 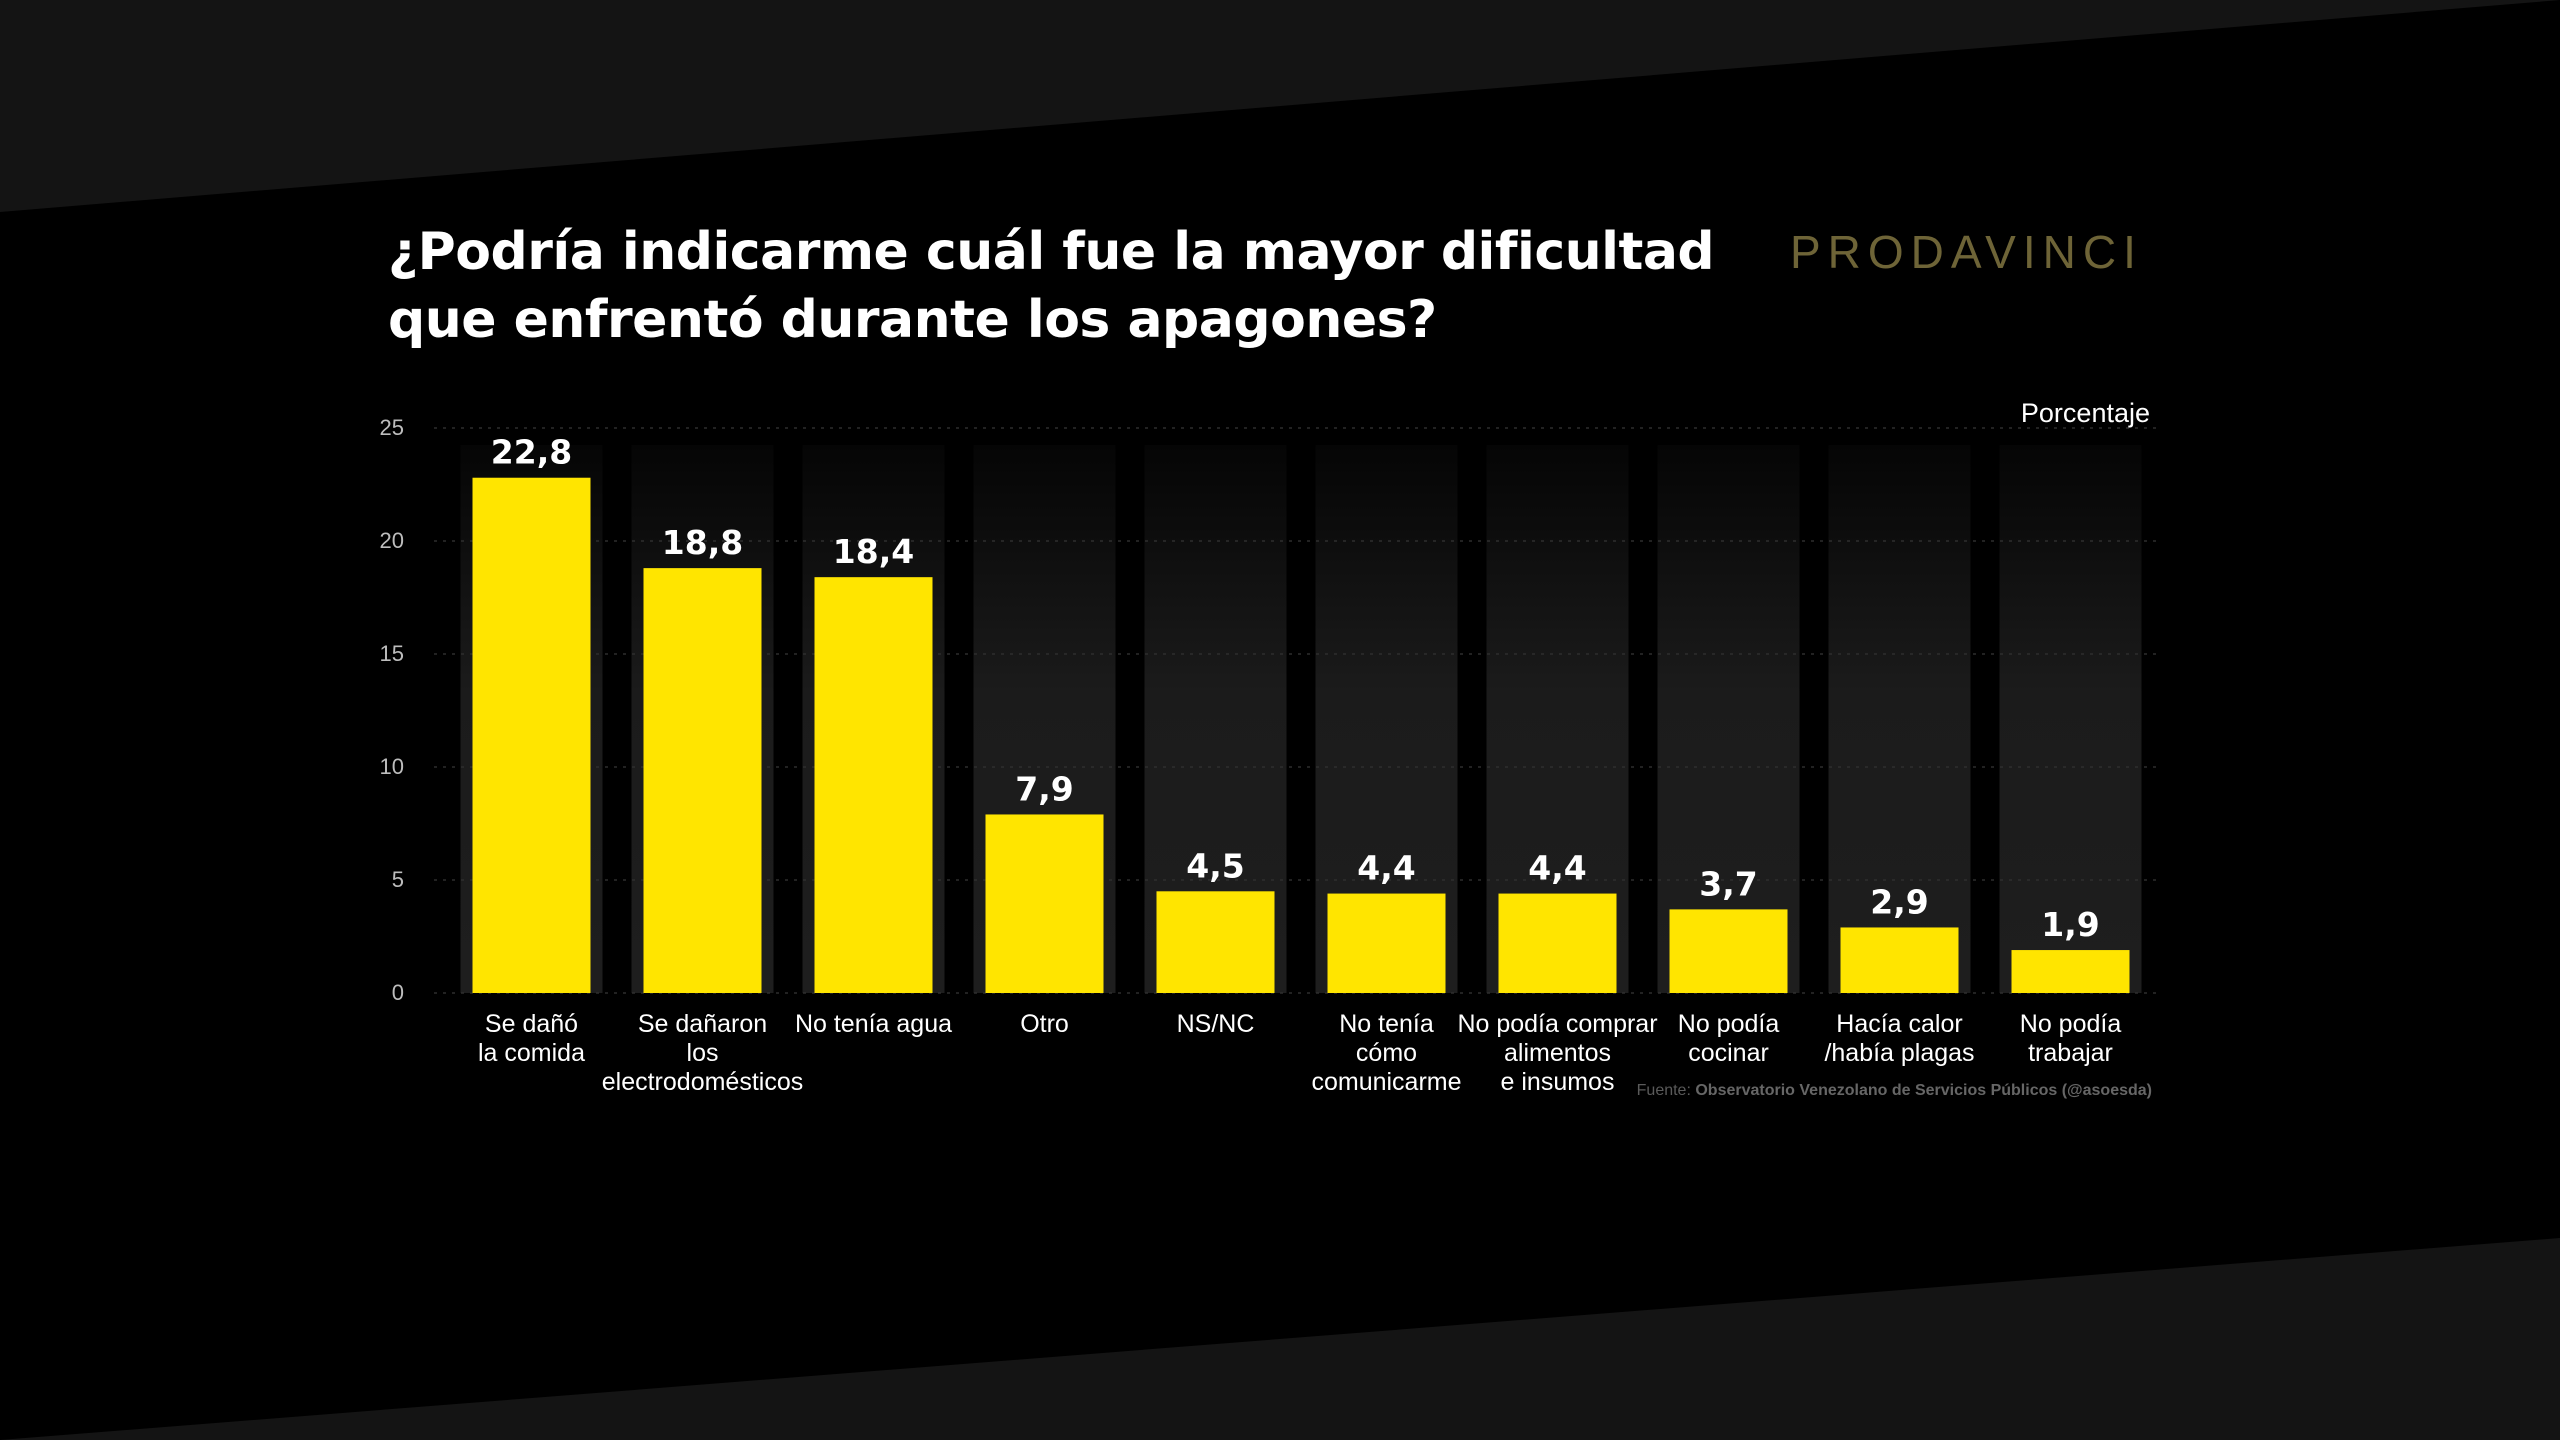 I want to click on y-tick-label: 0, so click(x=398, y=992).